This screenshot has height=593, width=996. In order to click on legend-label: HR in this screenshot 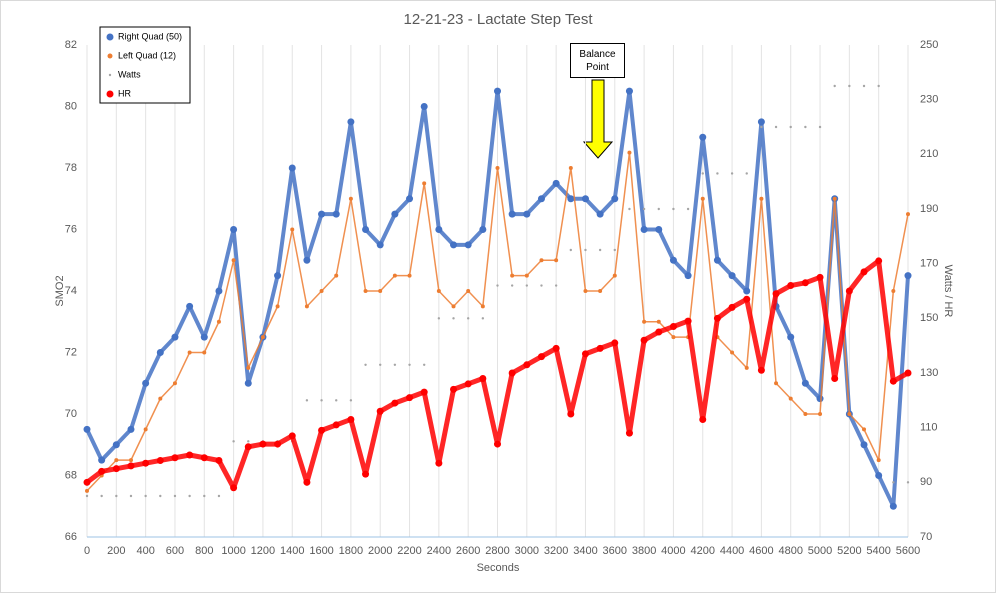, I will do `click(124, 93)`.